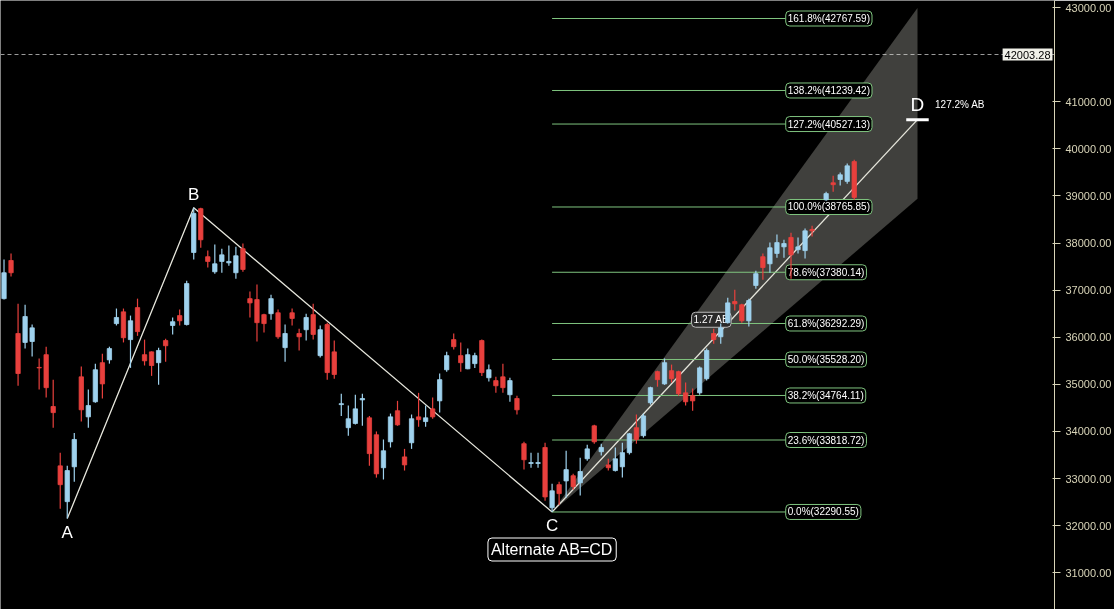  Describe the element at coordinates (1088, 243) in the screenshot. I see `y-tick-label: 38000.00` at that location.